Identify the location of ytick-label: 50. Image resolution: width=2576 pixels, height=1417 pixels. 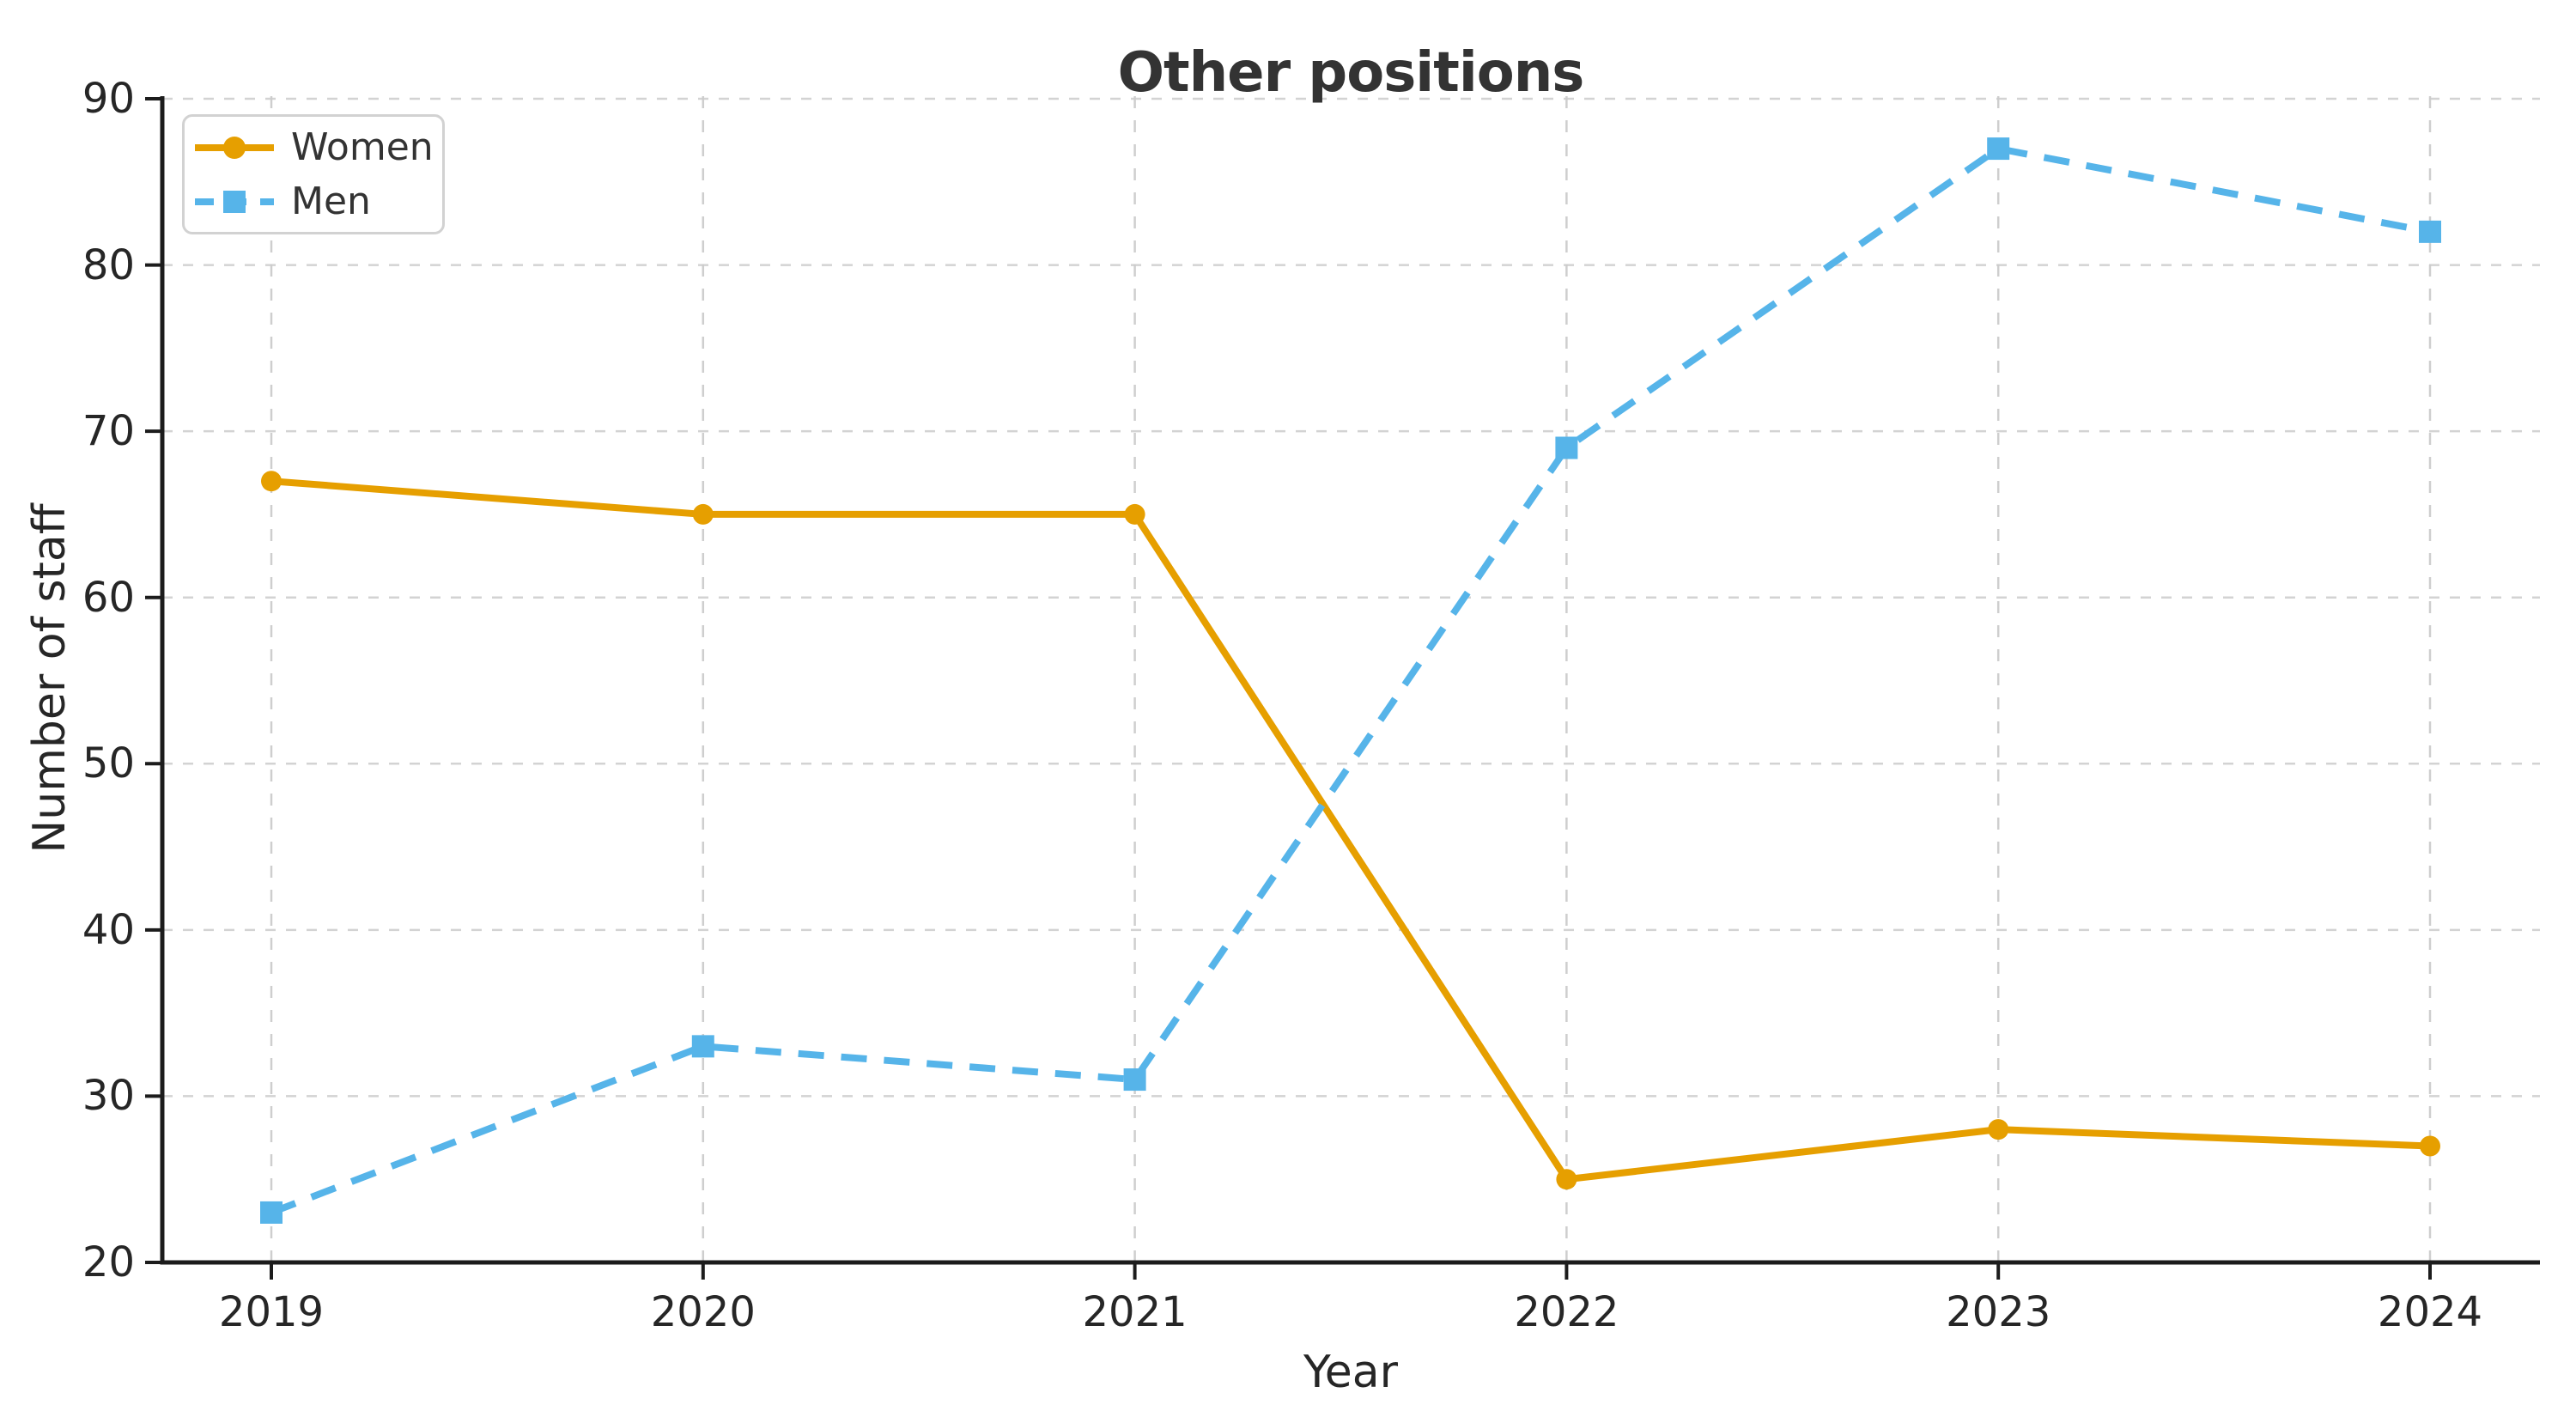
(109, 763).